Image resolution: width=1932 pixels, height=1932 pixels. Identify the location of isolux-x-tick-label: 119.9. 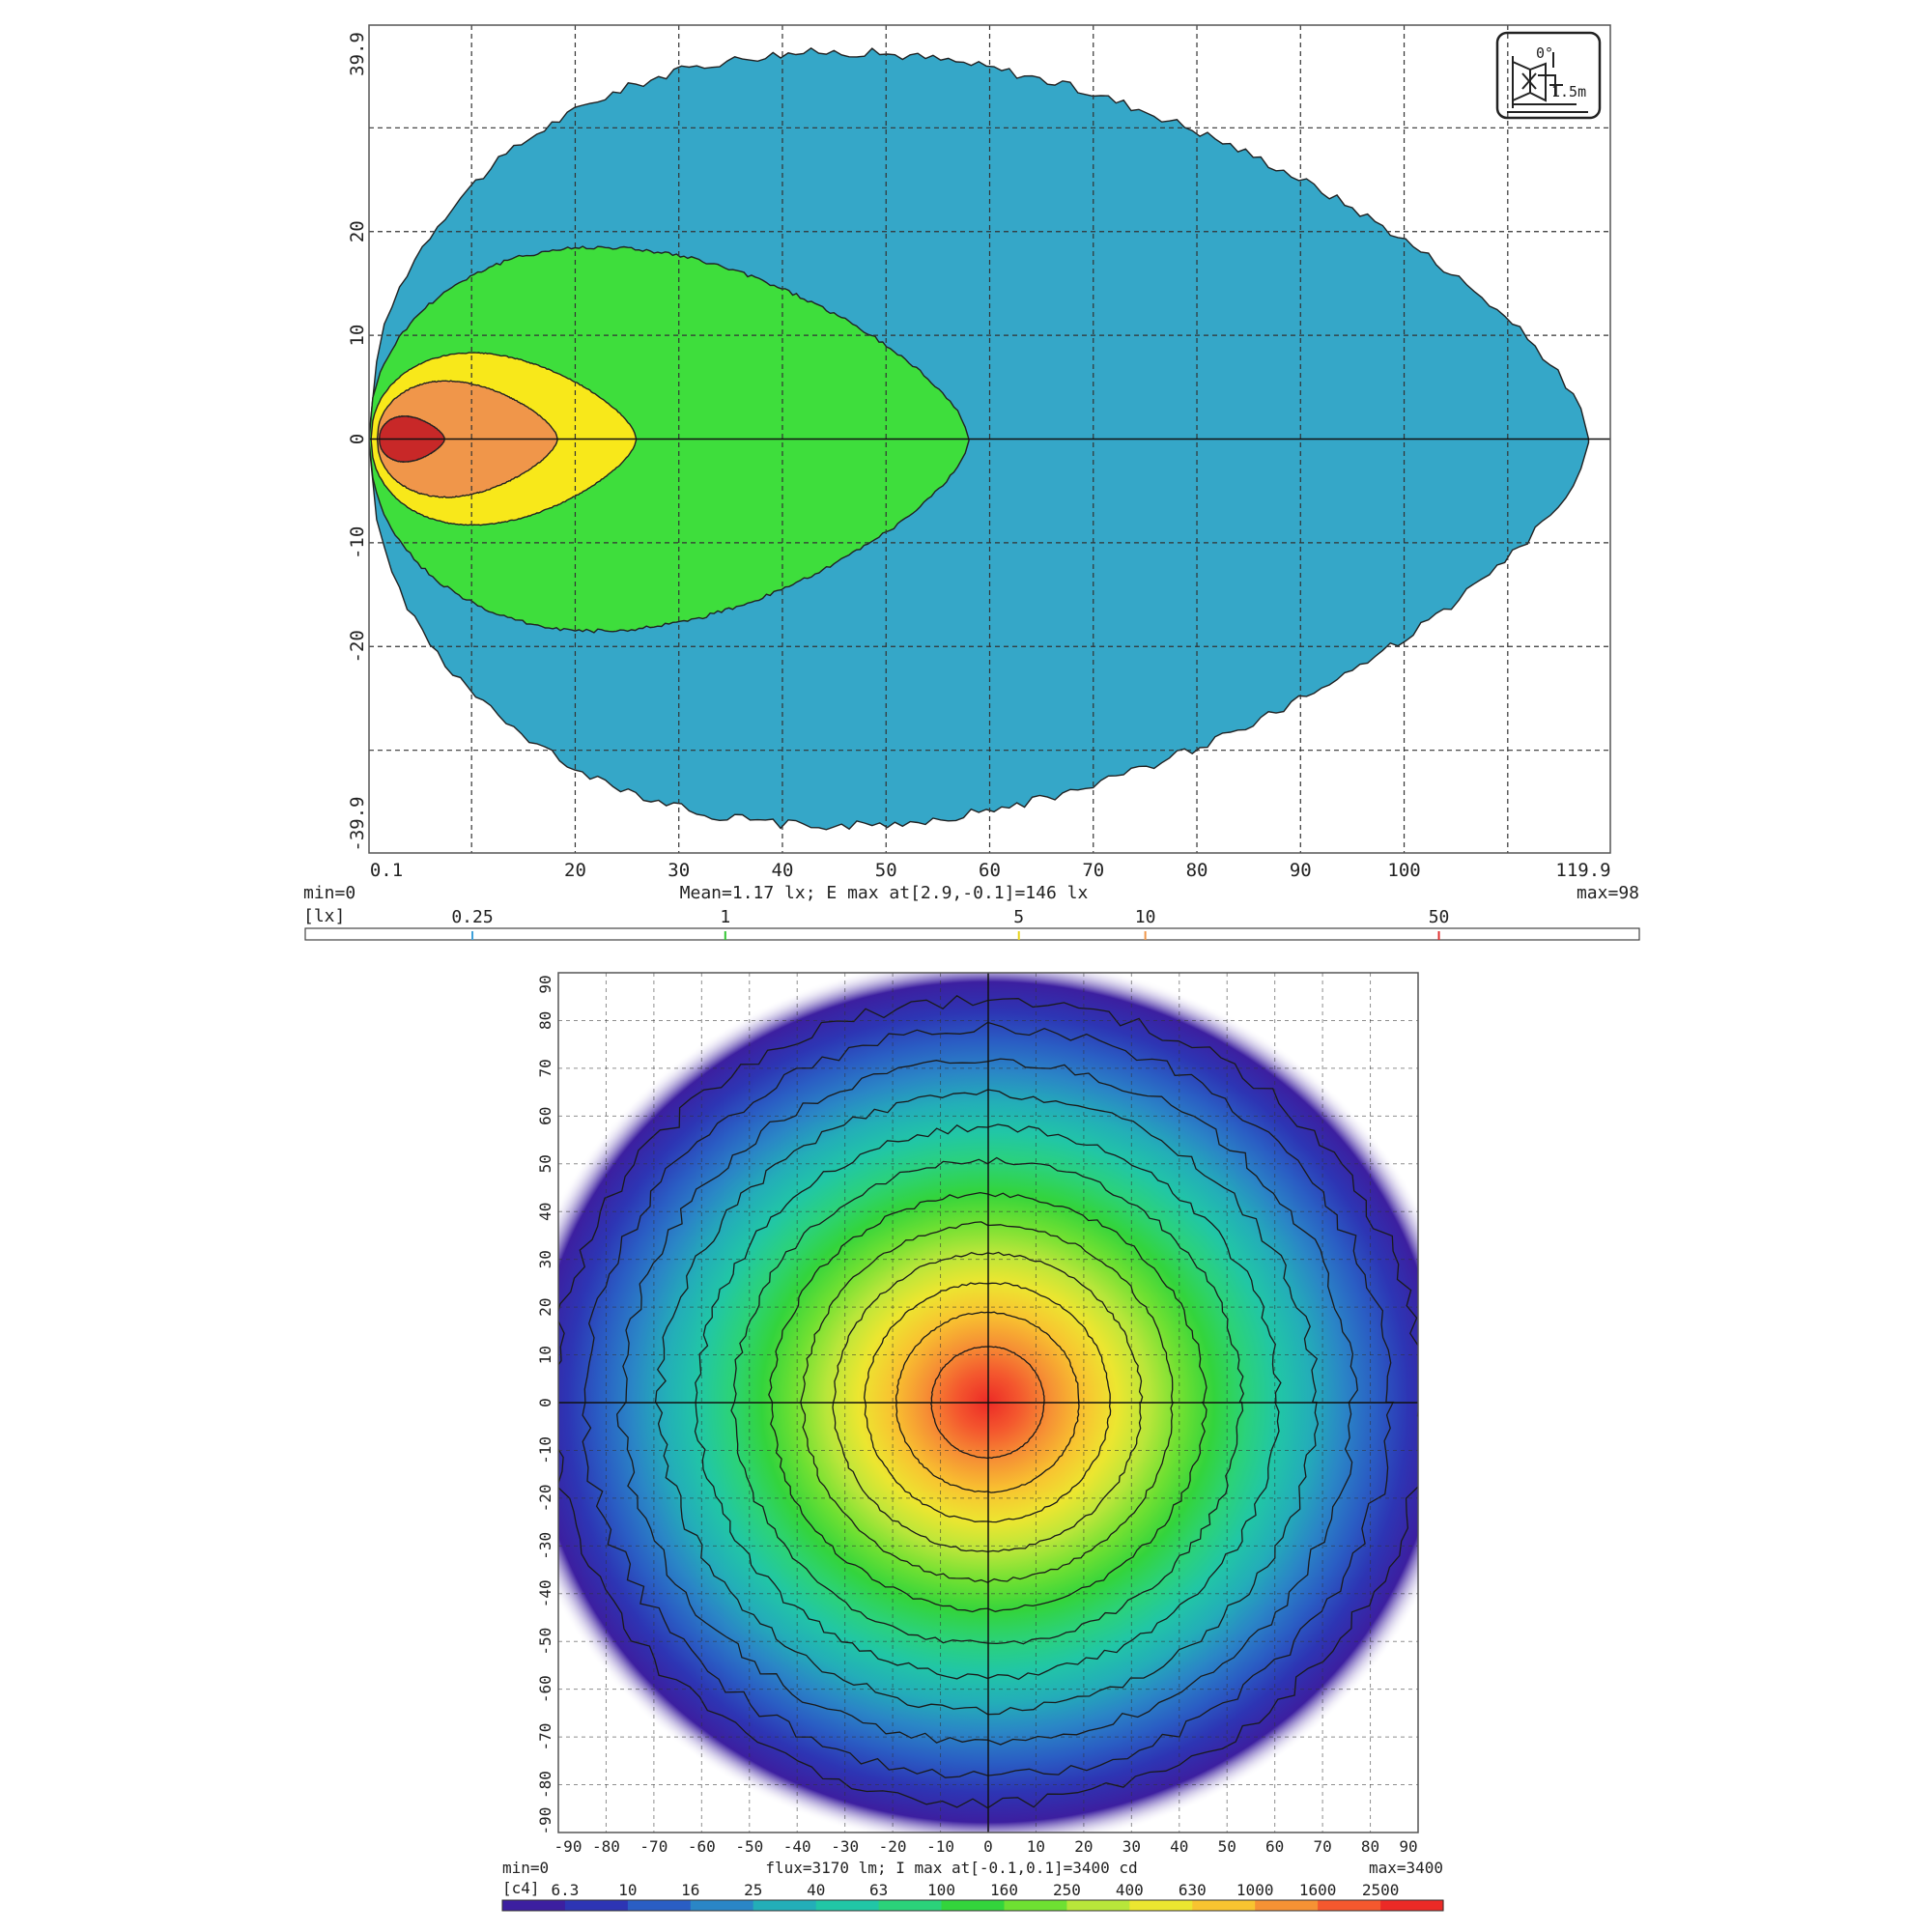
(1582, 870).